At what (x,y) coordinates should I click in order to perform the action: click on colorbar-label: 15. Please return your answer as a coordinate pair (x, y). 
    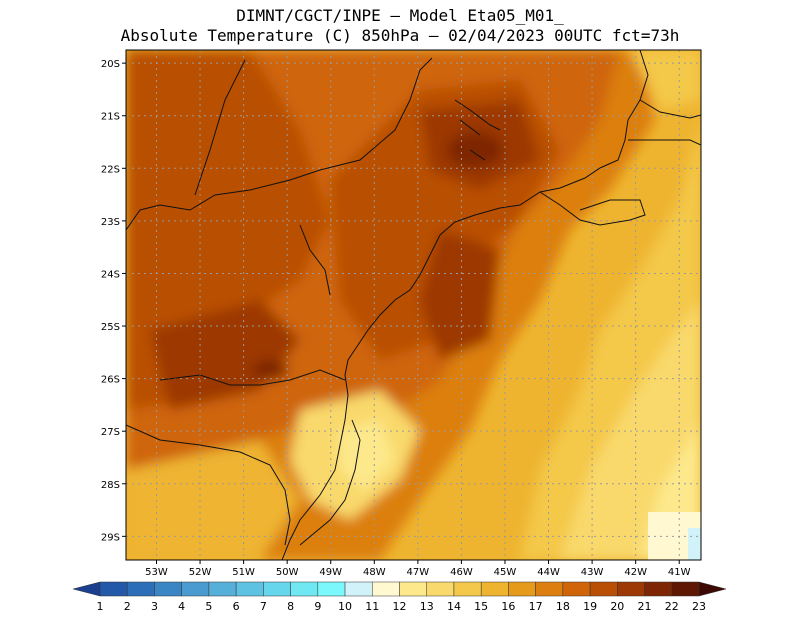
    Looking at the image, I should click on (481, 606).